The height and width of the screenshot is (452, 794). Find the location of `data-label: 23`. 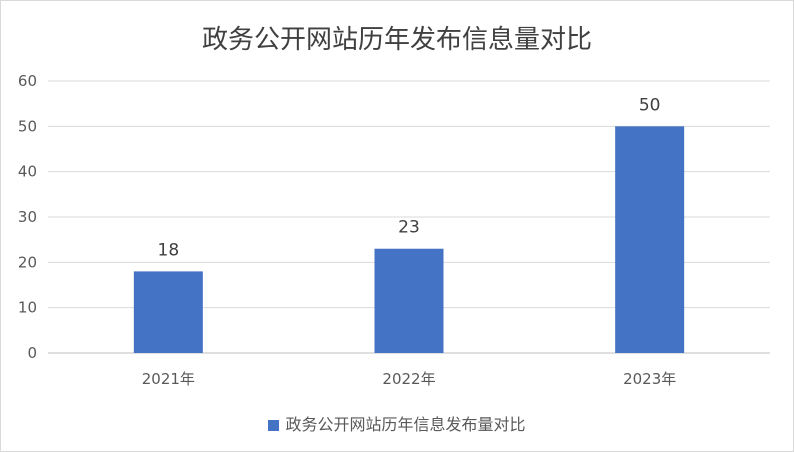

data-label: 23 is located at coordinates (409, 228).